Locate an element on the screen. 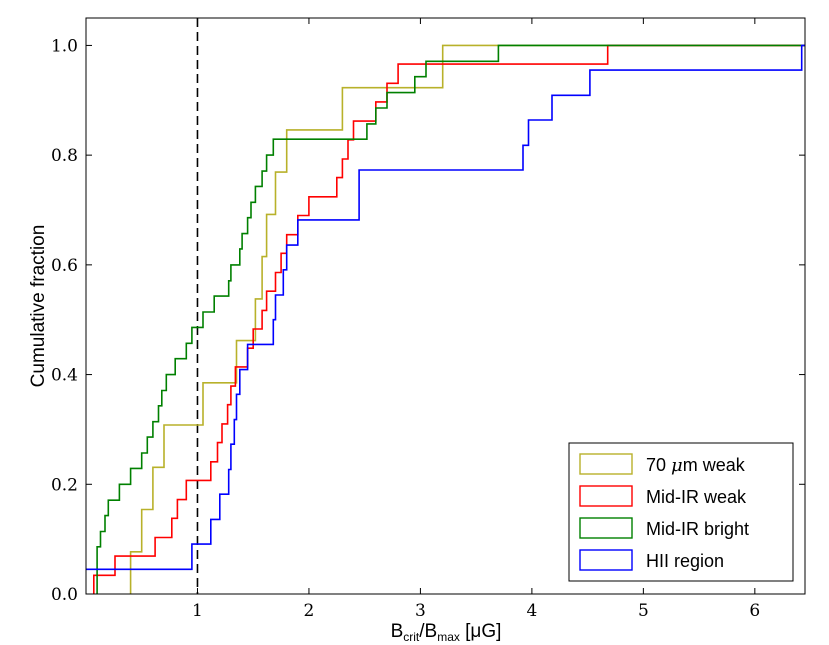 The image size is (829, 645). x-tick-label: 4 is located at coordinates (531, 611).